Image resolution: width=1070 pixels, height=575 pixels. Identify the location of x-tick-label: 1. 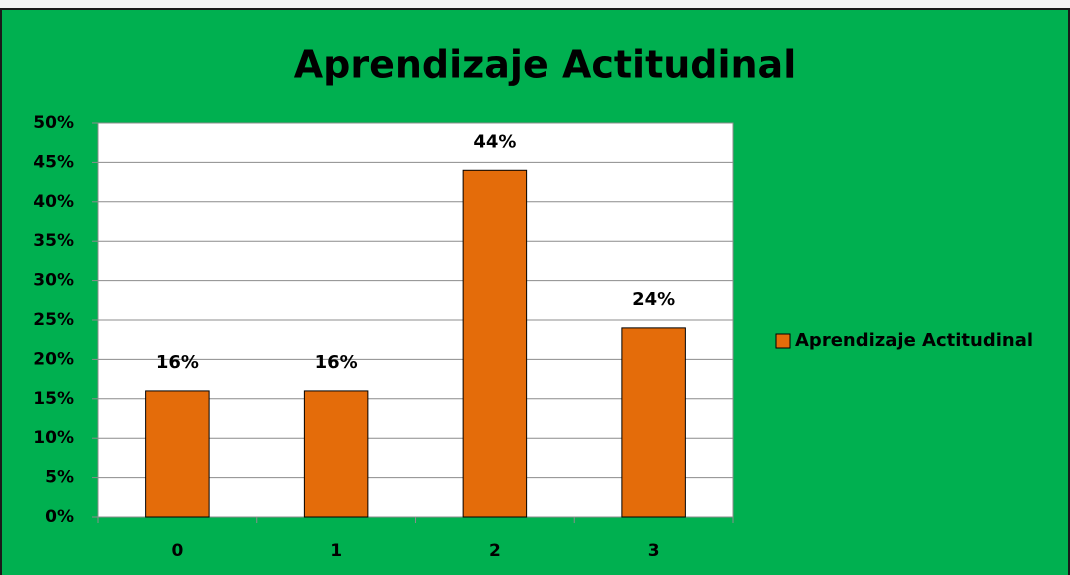
(336, 551).